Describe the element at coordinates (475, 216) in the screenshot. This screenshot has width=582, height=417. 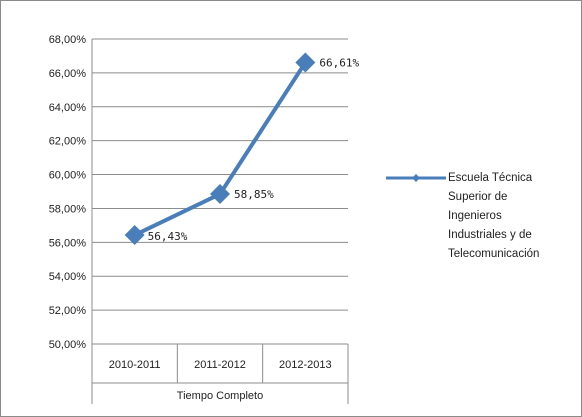
I see `legend-label: Ingenieros` at that location.